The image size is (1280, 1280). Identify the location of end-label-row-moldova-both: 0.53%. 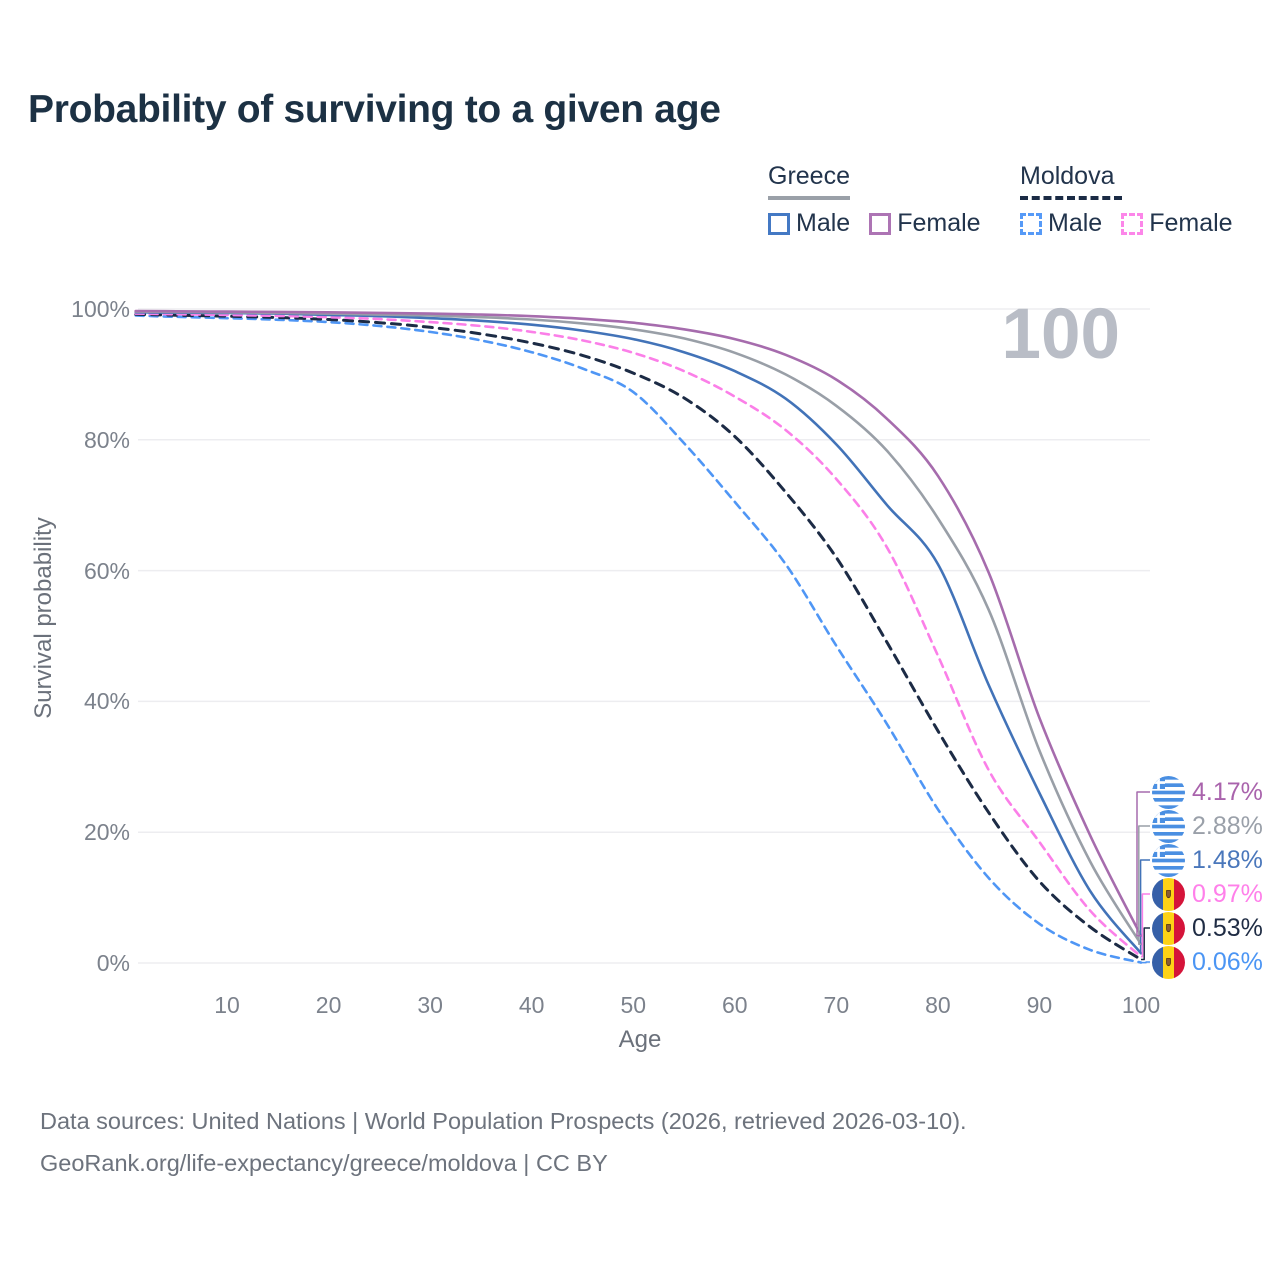
(1207, 928).